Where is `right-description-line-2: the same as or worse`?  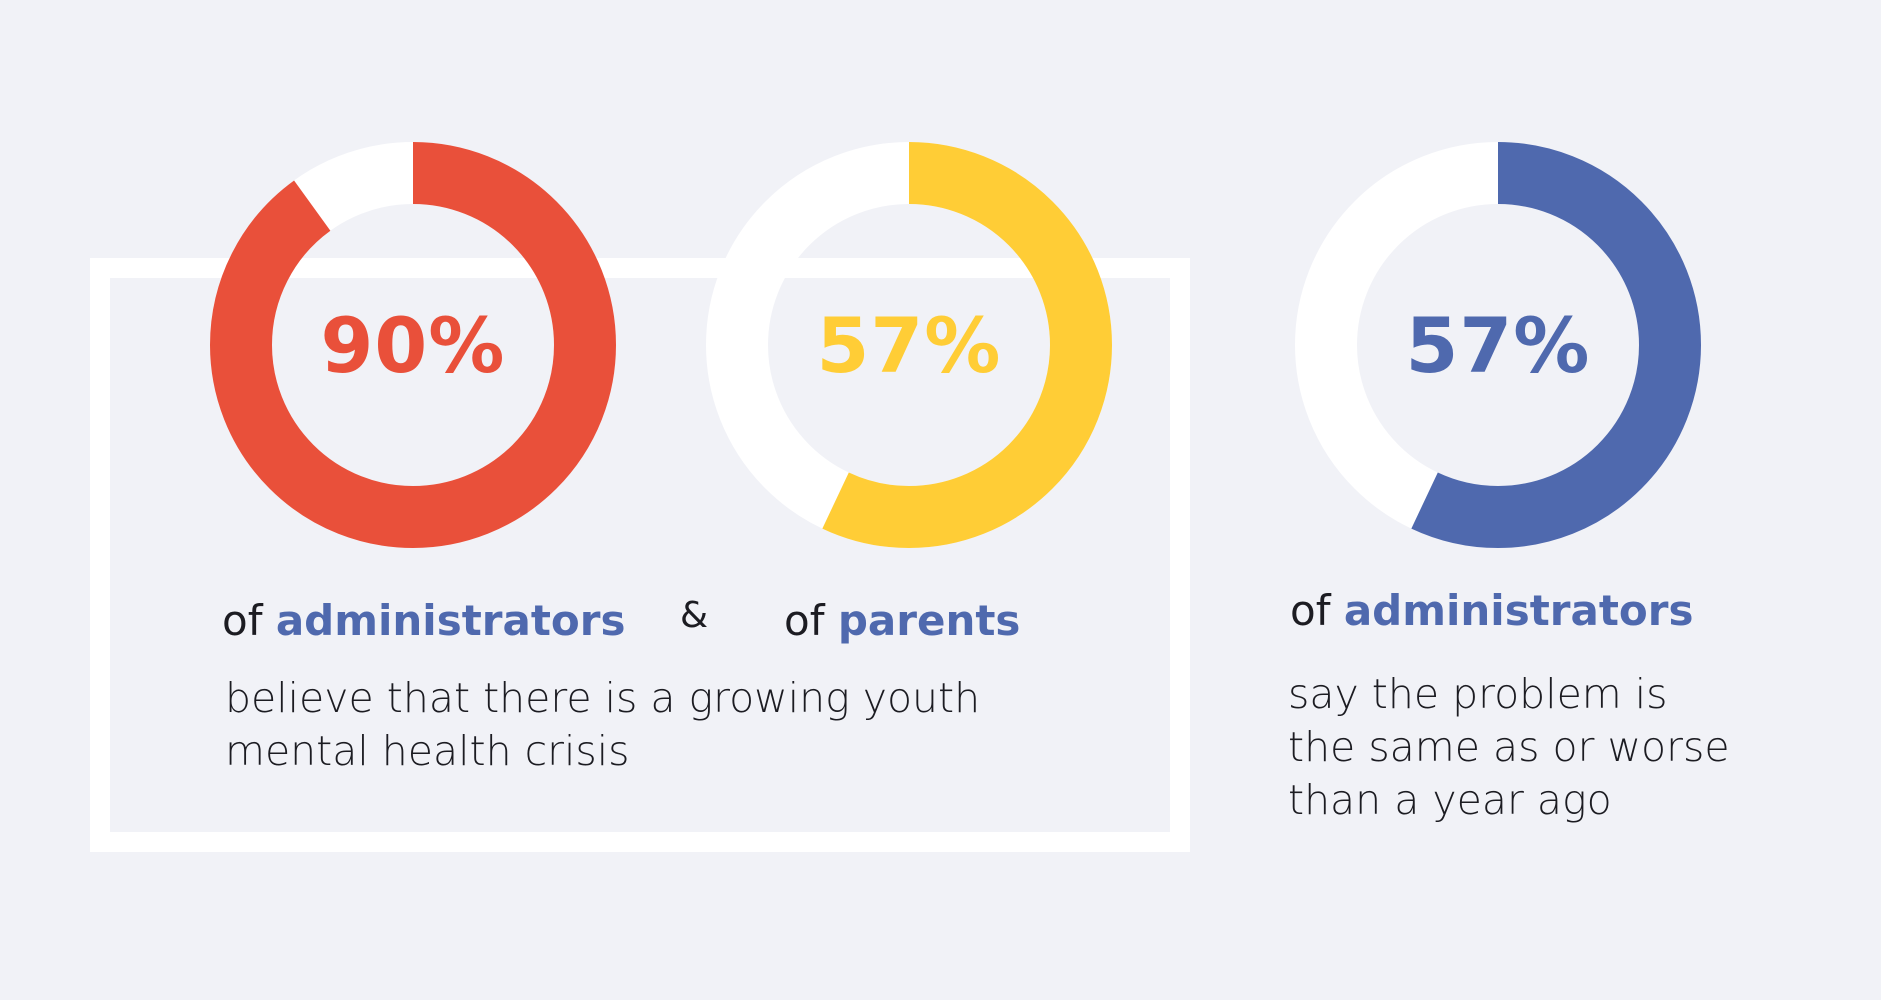
right-description-line-2: the same as or worse is located at coordinates (1509, 747).